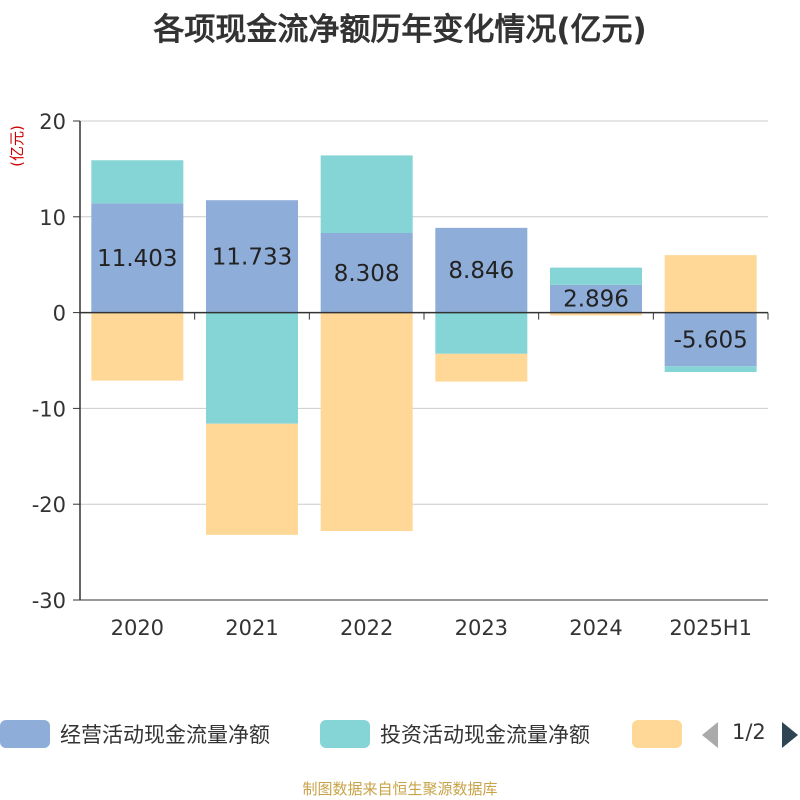 The width and height of the screenshot is (800, 800). What do you see at coordinates (49, 601) in the screenshot?
I see `y-tick-label: -30` at bounding box center [49, 601].